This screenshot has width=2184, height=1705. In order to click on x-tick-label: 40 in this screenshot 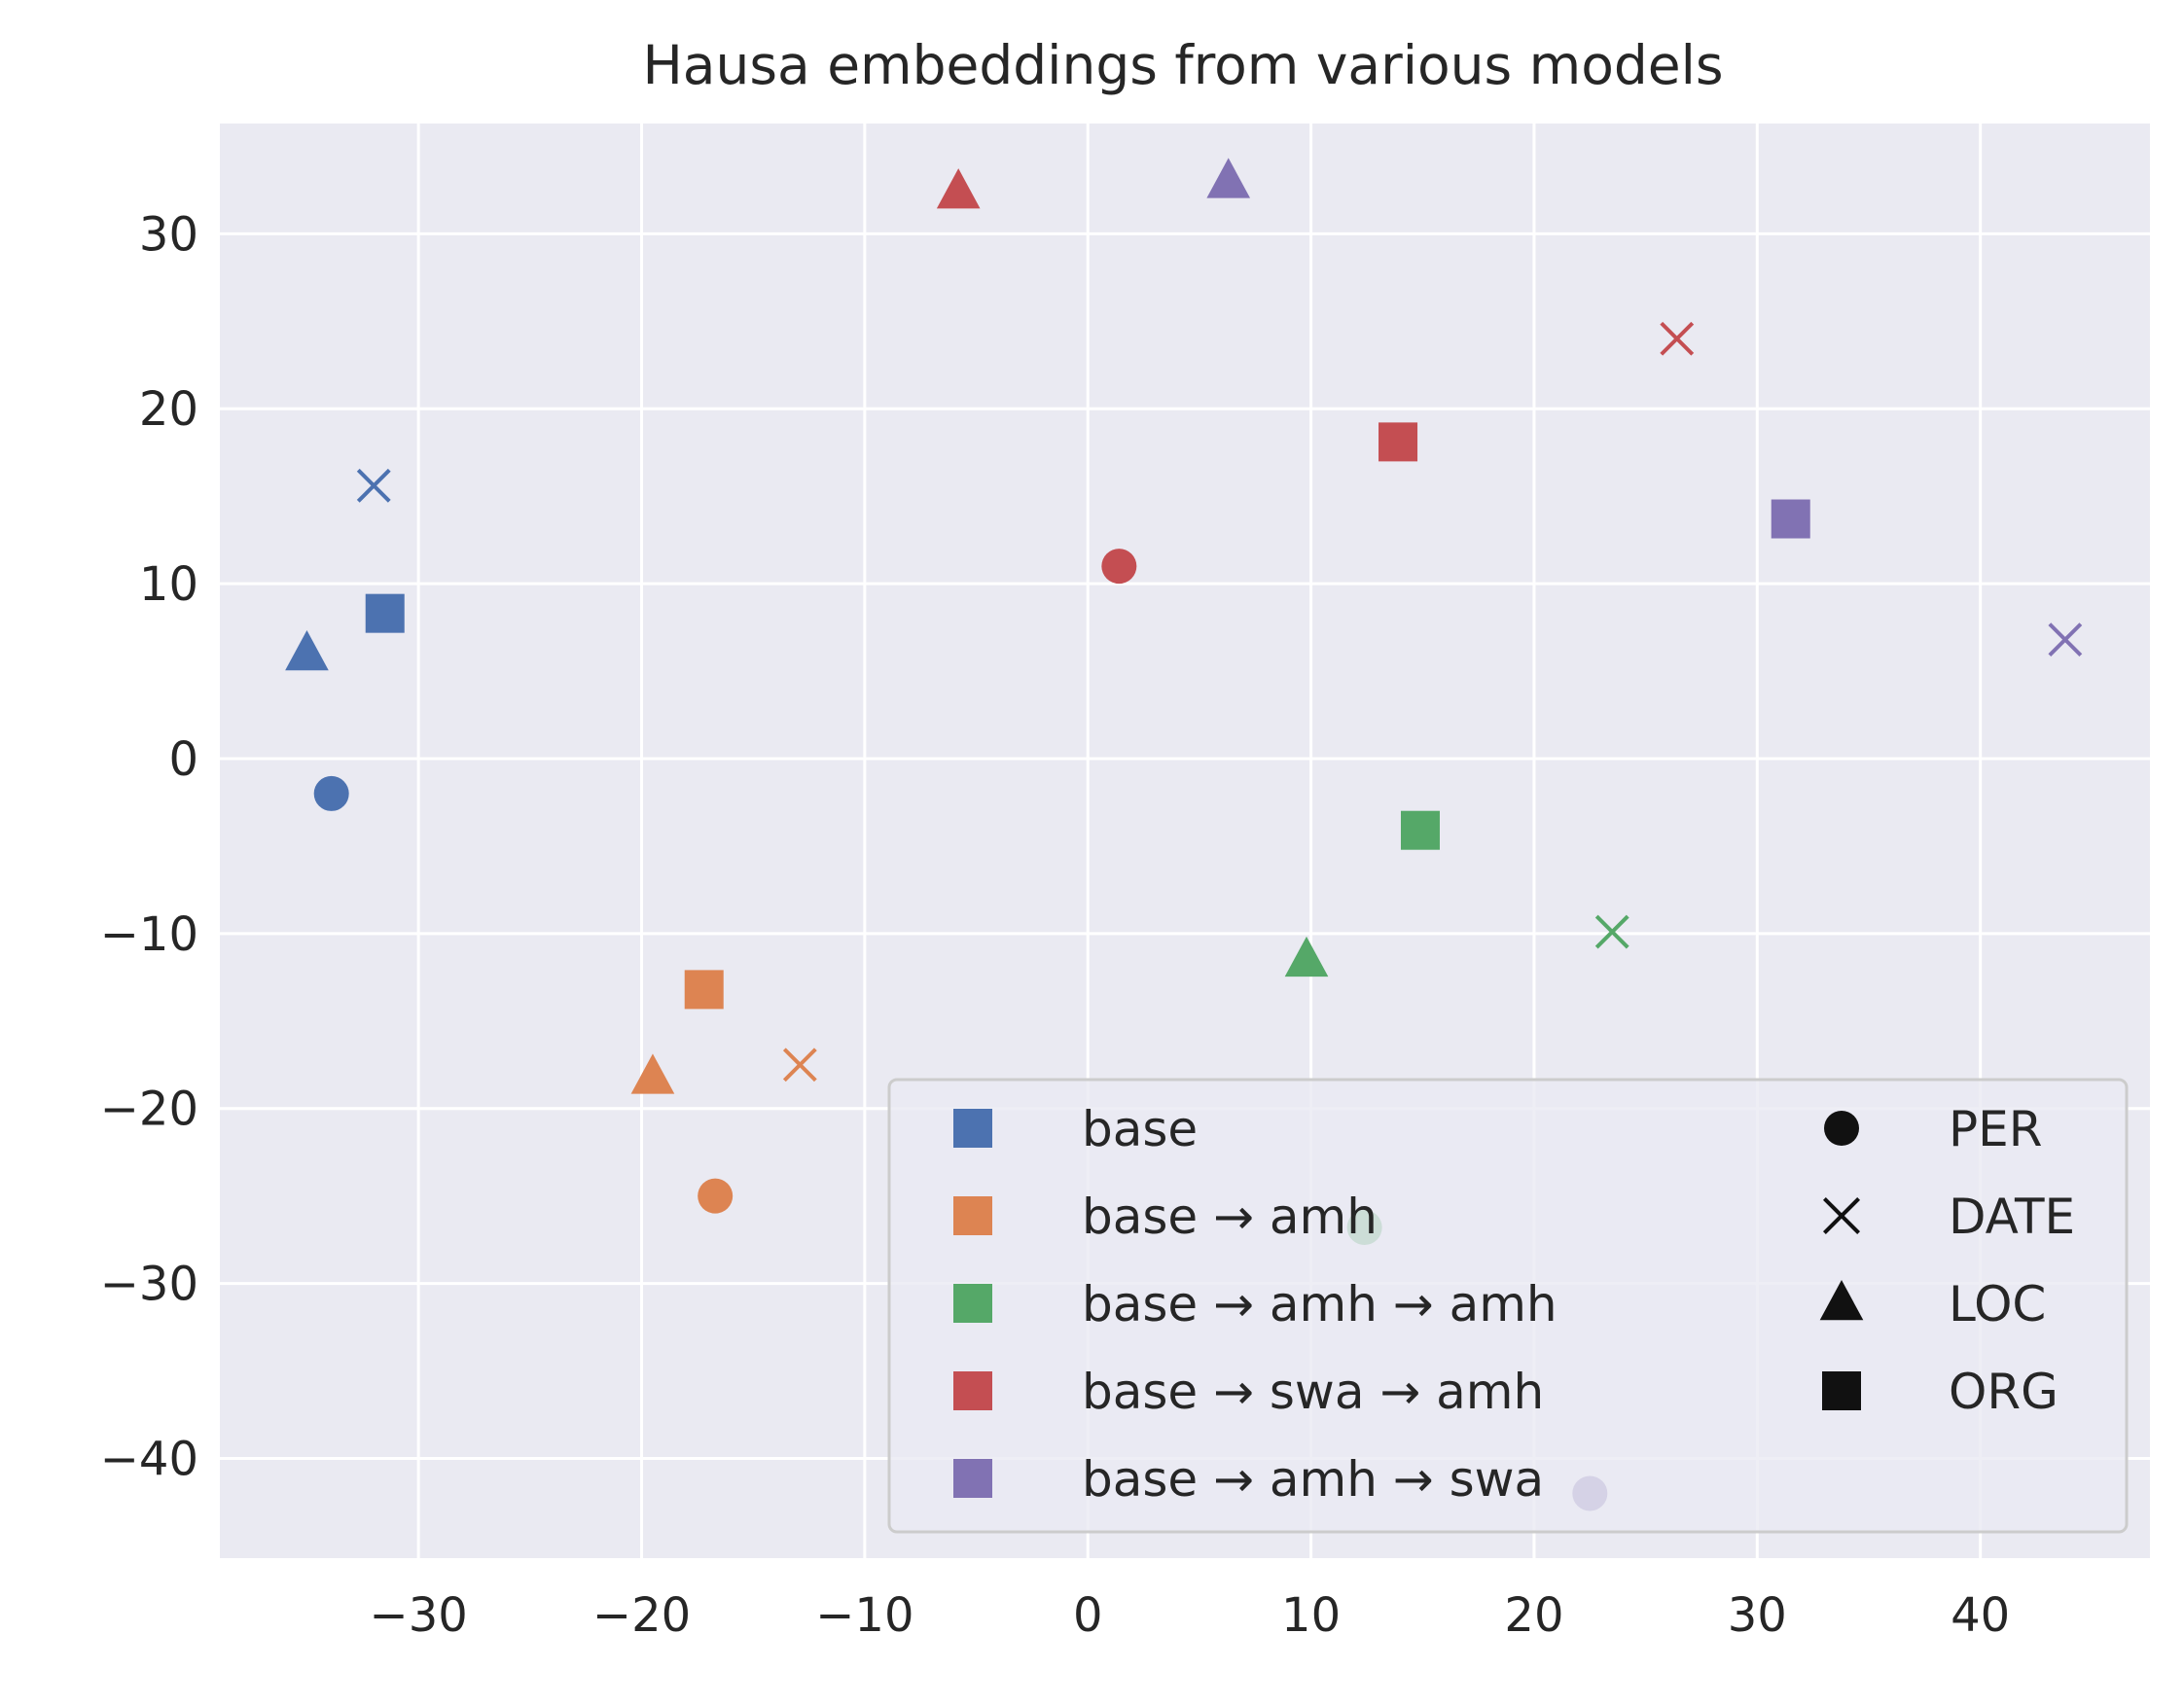, I will do `click(1980, 1615)`.